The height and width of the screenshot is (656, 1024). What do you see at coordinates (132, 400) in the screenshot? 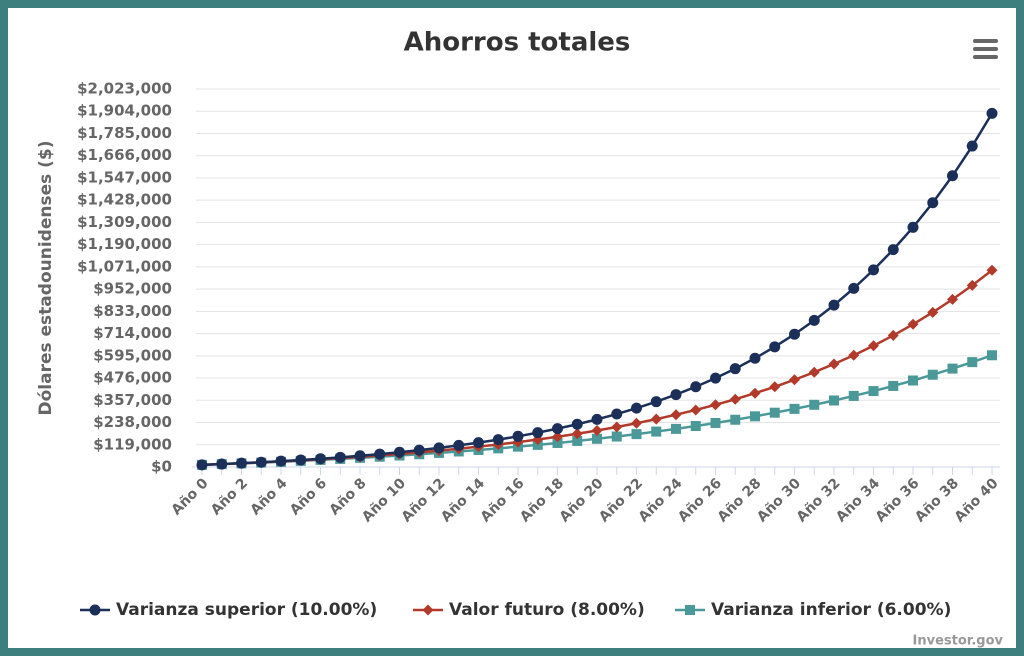
I see `y-tick-label: $357,000` at bounding box center [132, 400].